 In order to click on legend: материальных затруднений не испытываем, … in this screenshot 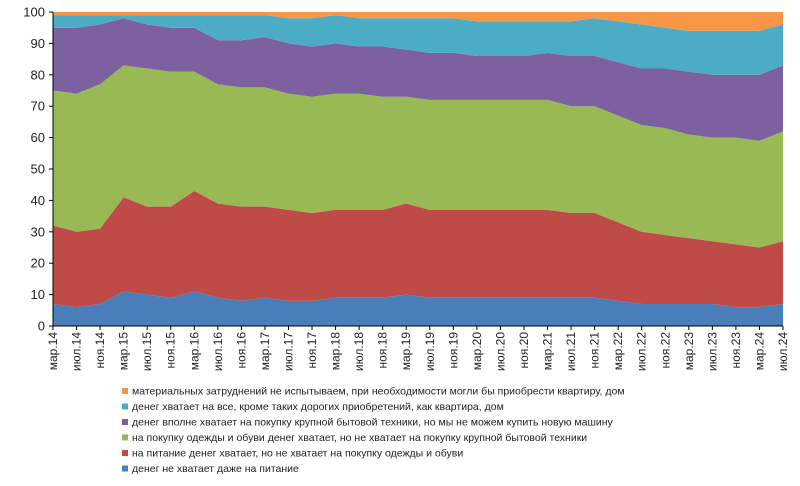, I will do `click(373, 430)`.